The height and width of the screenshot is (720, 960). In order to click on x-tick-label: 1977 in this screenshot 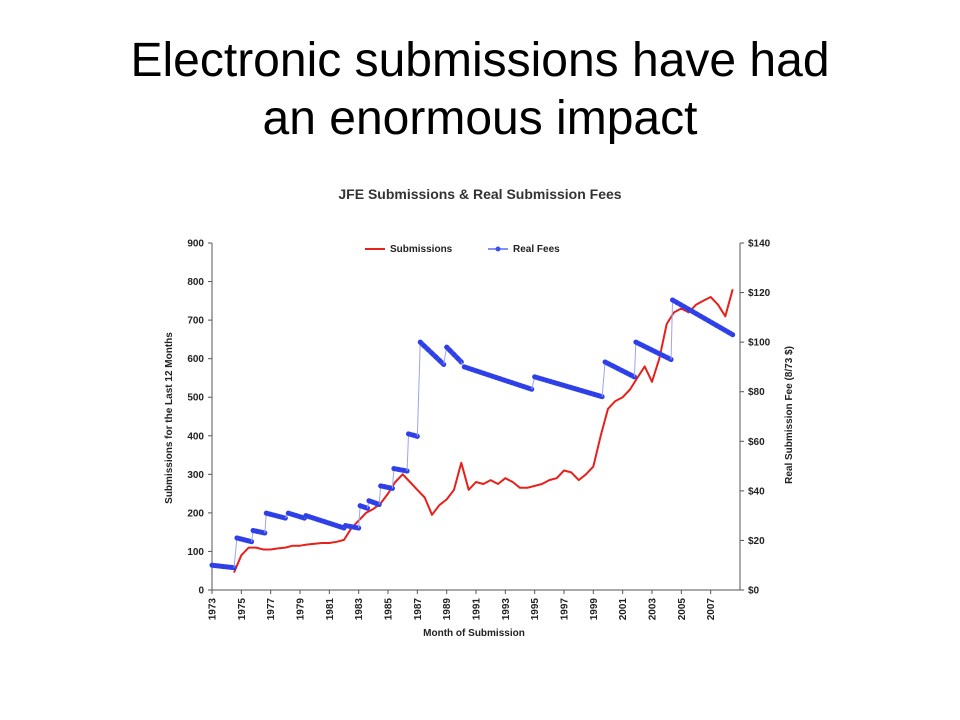, I will do `click(271, 609)`.